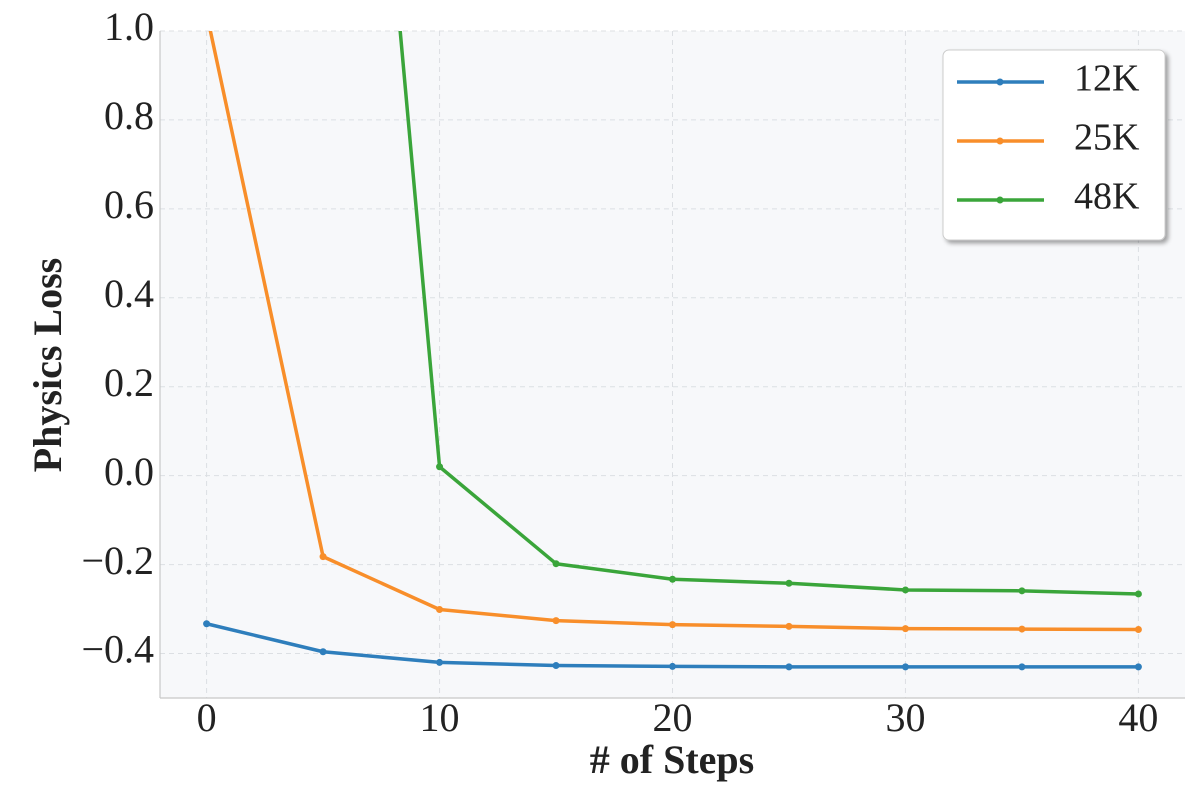 This screenshot has height=800, width=1200. Describe the element at coordinates (129, 293) in the screenshot. I see `y-tick-label: 0.4` at that location.